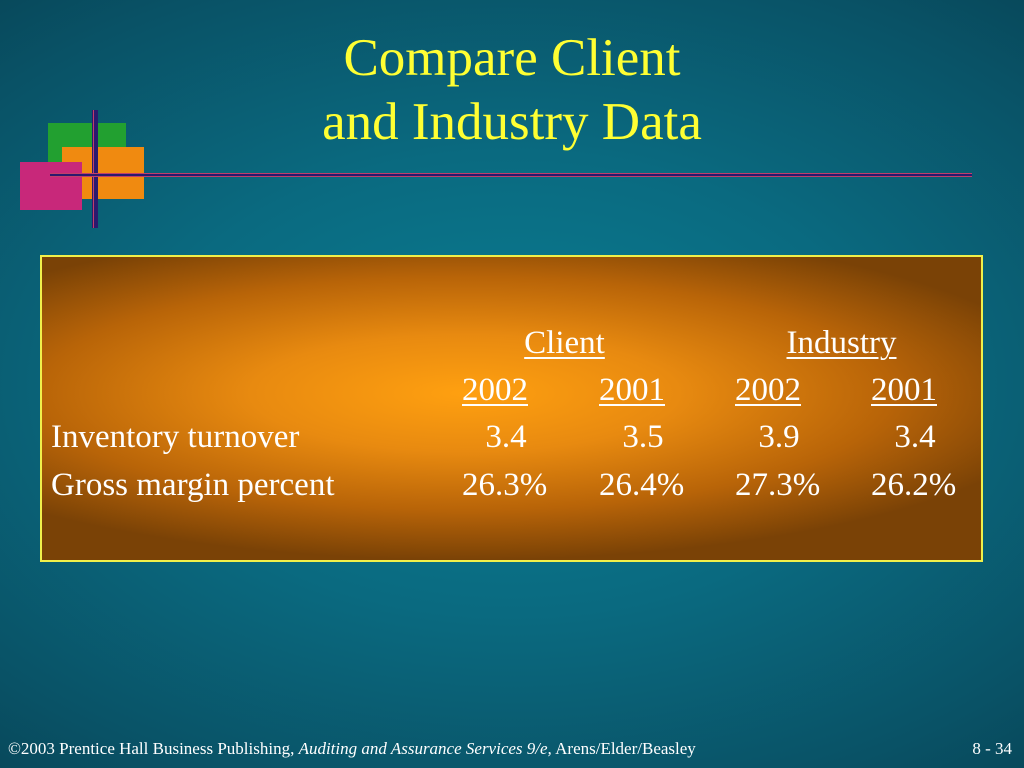 This screenshot has height=768, width=1024. Describe the element at coordinates (193, 485) in the screenshot. I see `row-label-gross-margin: Gross margin percent` at that location.